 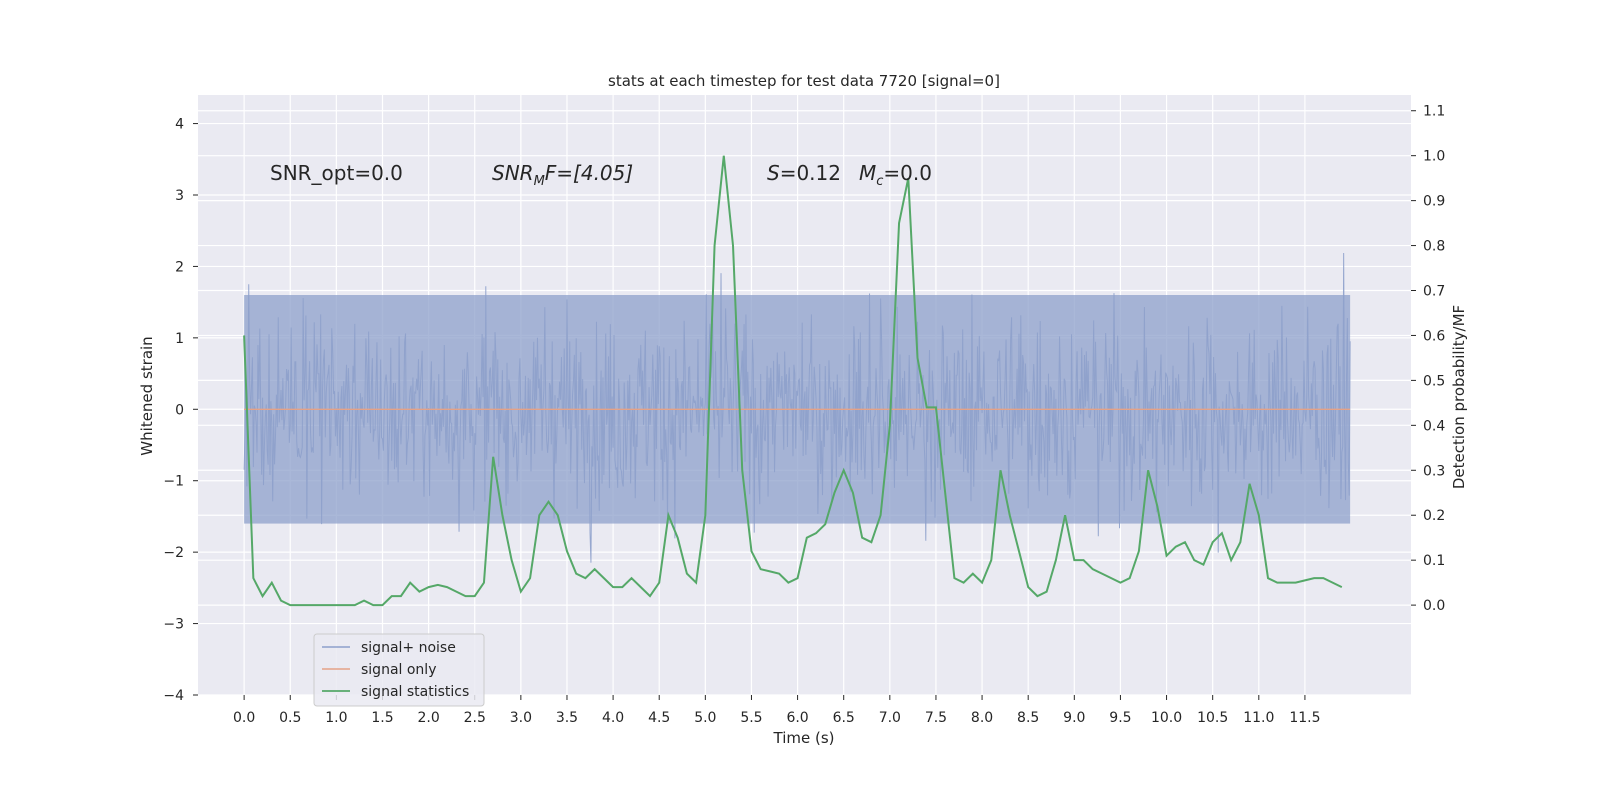 What do you see at coordinates (1258, 718) in the screenshot?
I see `x-tick-label-22: 11.0` at bounding box center [1258, 718].